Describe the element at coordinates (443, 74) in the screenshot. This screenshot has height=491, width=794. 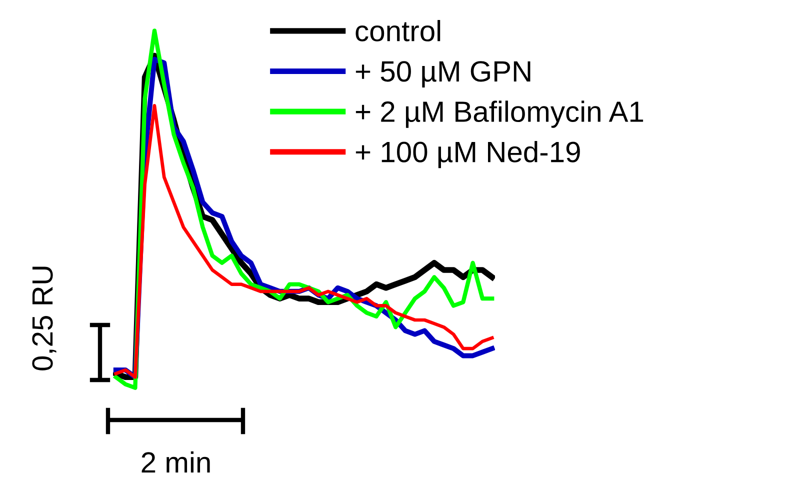
I see `legend-label: + 50 µM GPN` at that location.